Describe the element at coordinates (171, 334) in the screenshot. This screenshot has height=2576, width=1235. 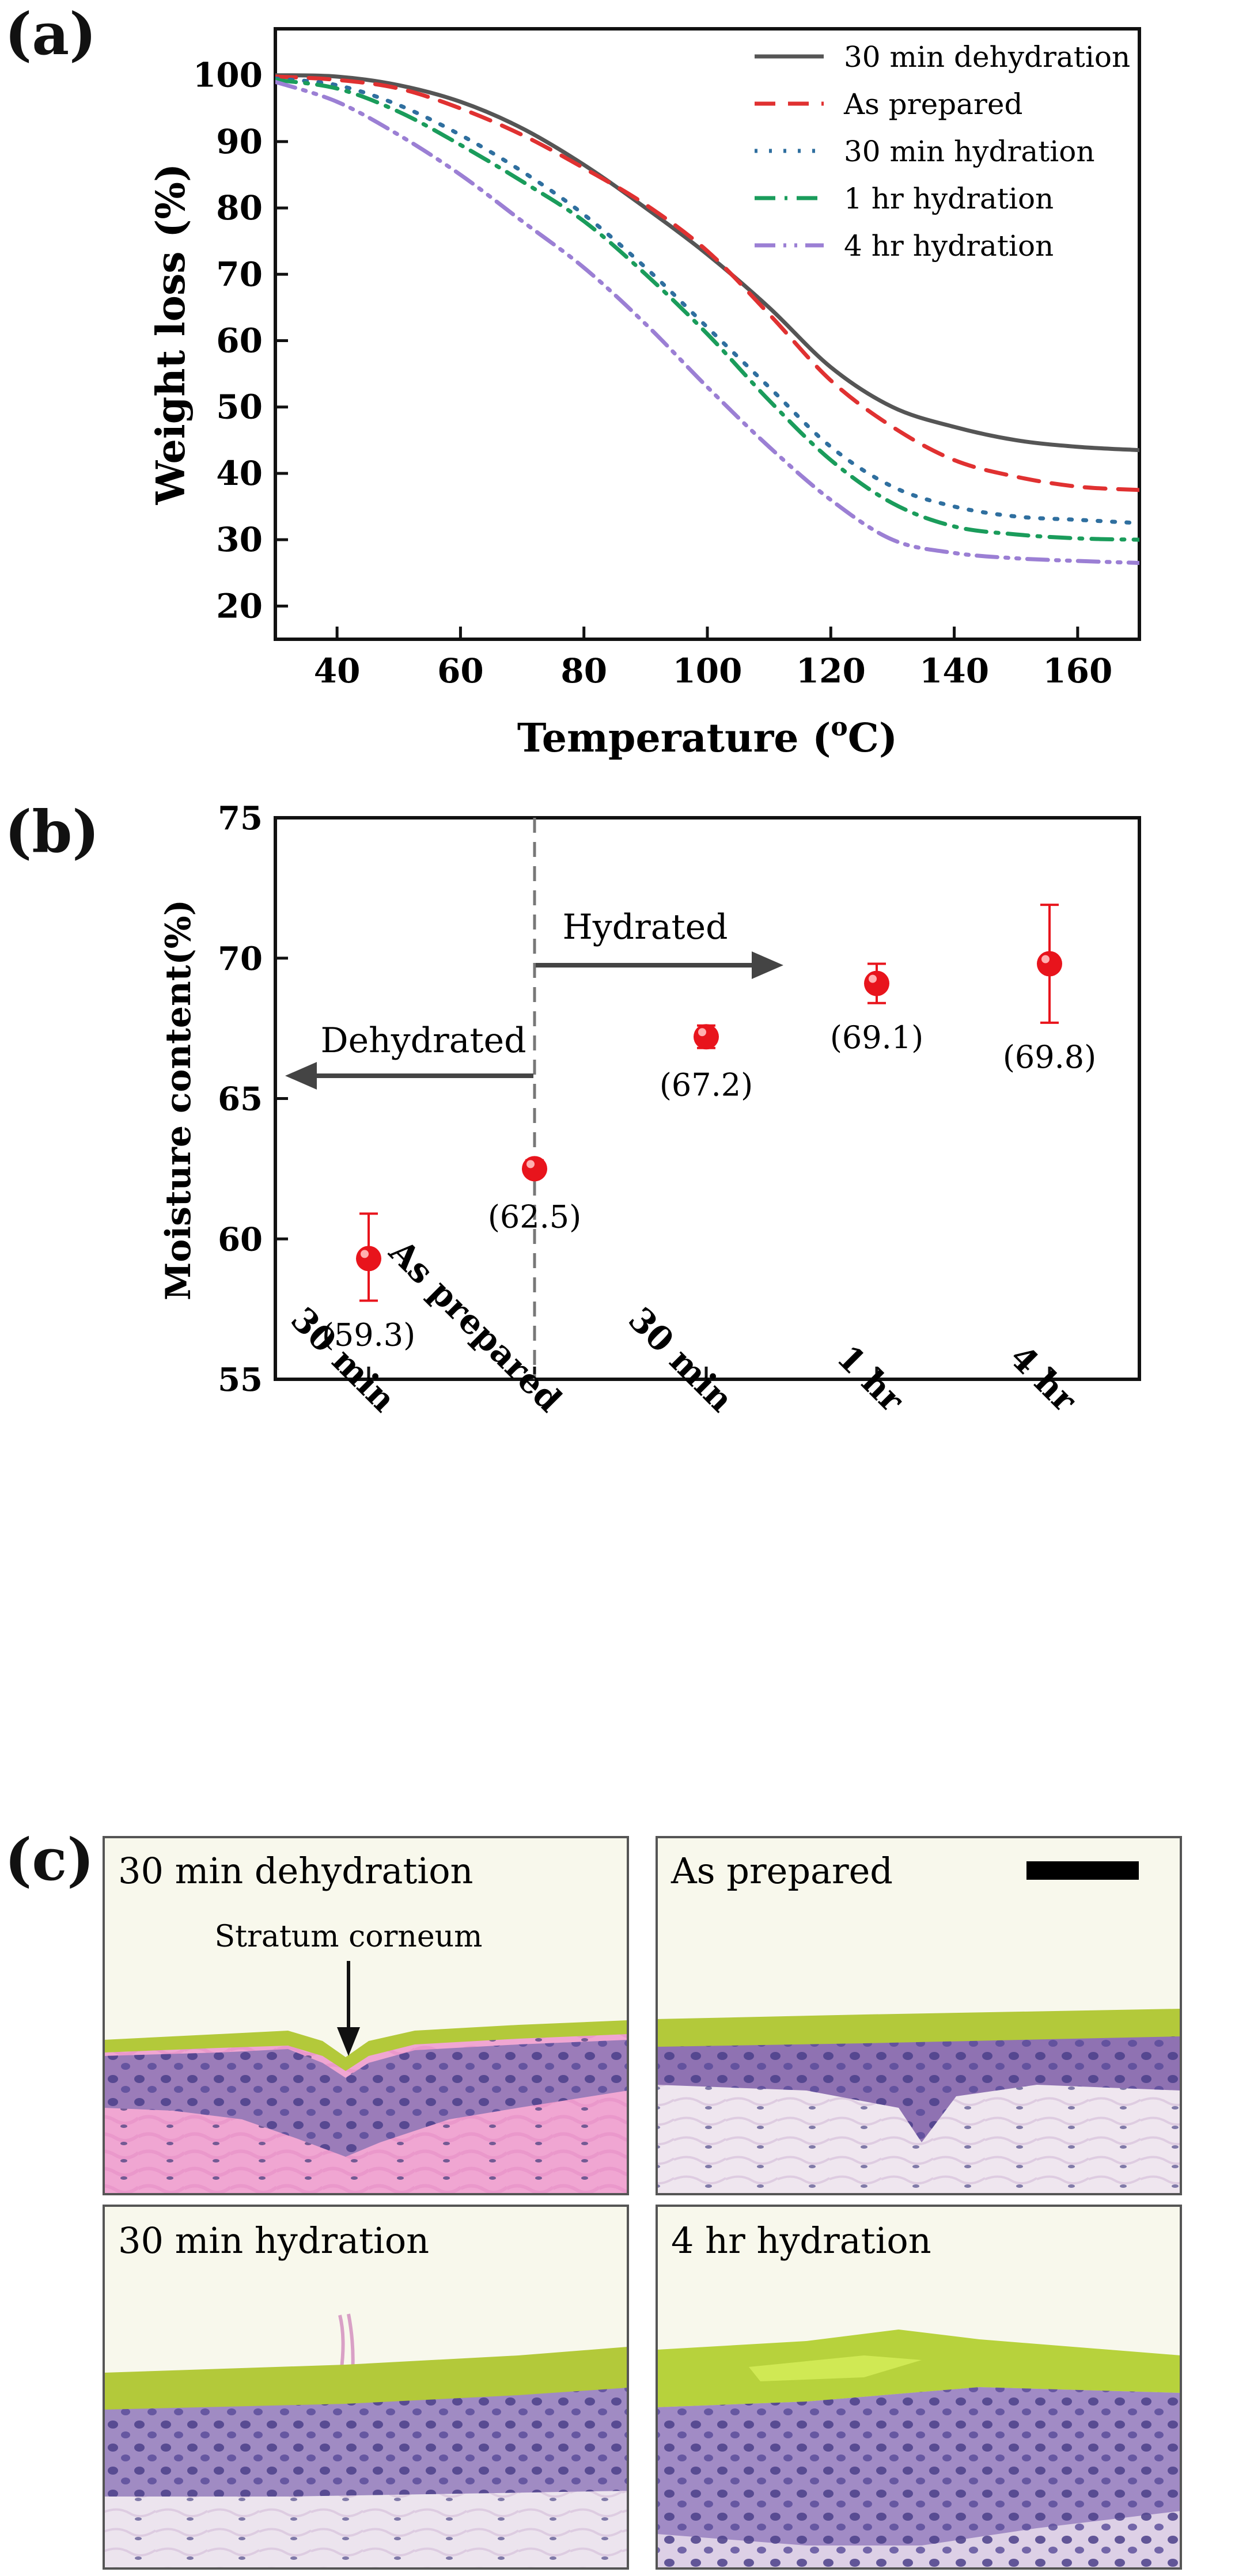
I see `y-axis-label: Weight loss (%)` at that location.